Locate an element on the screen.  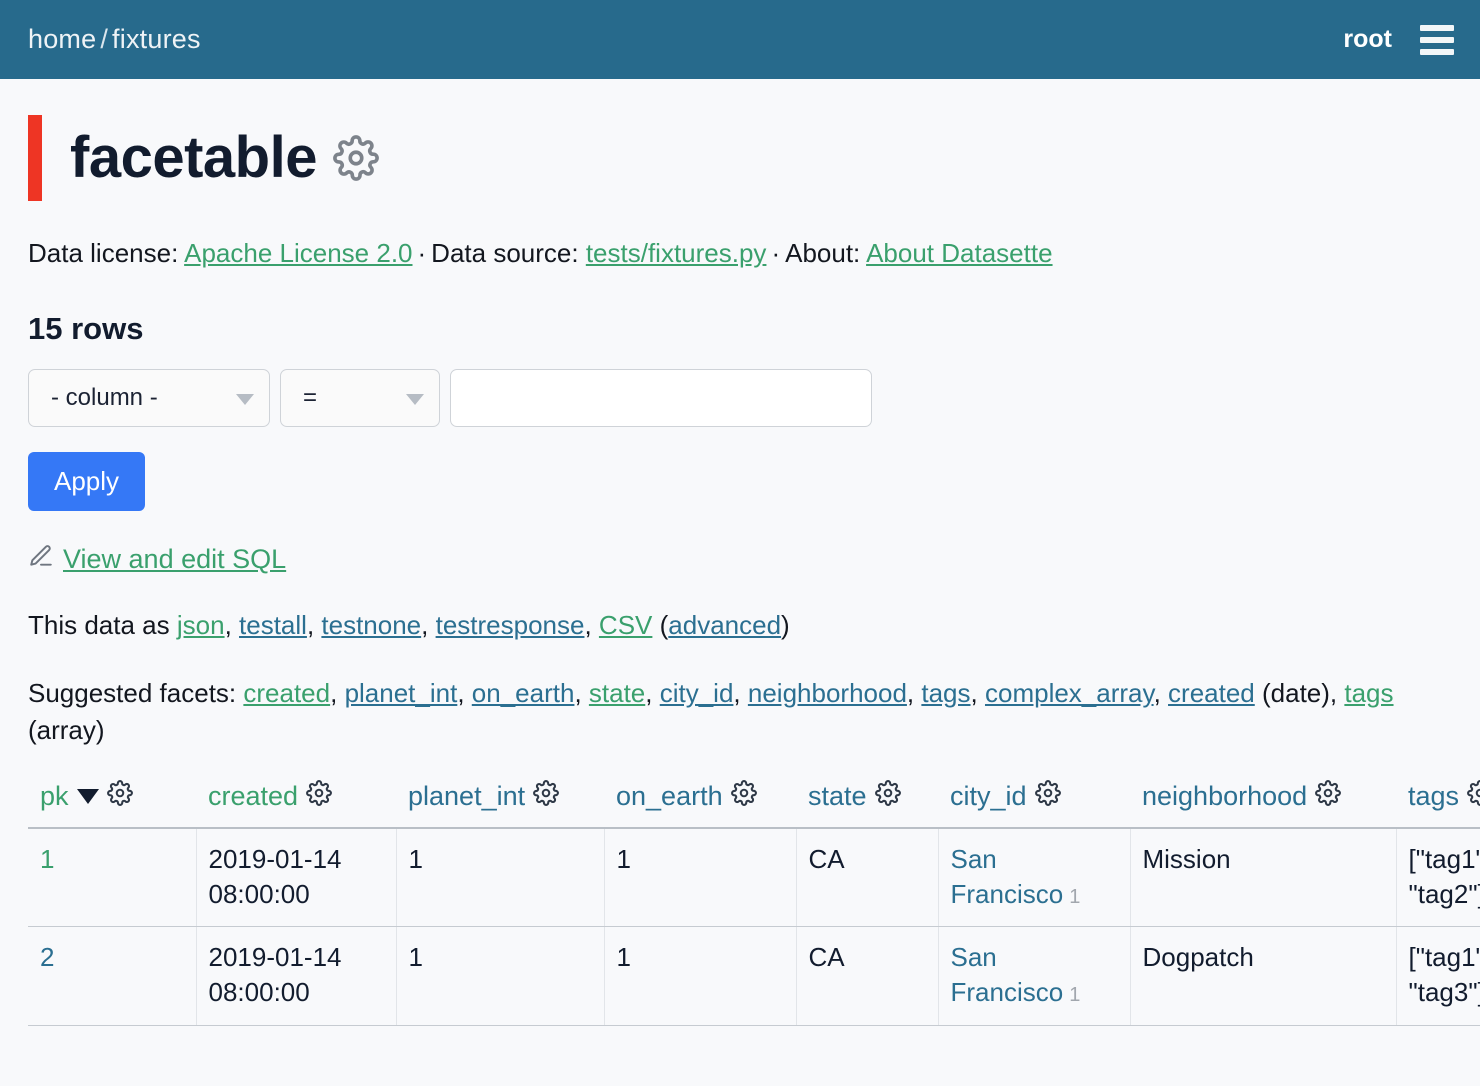
facet-link-created: created is located at coordinates (287, 692).